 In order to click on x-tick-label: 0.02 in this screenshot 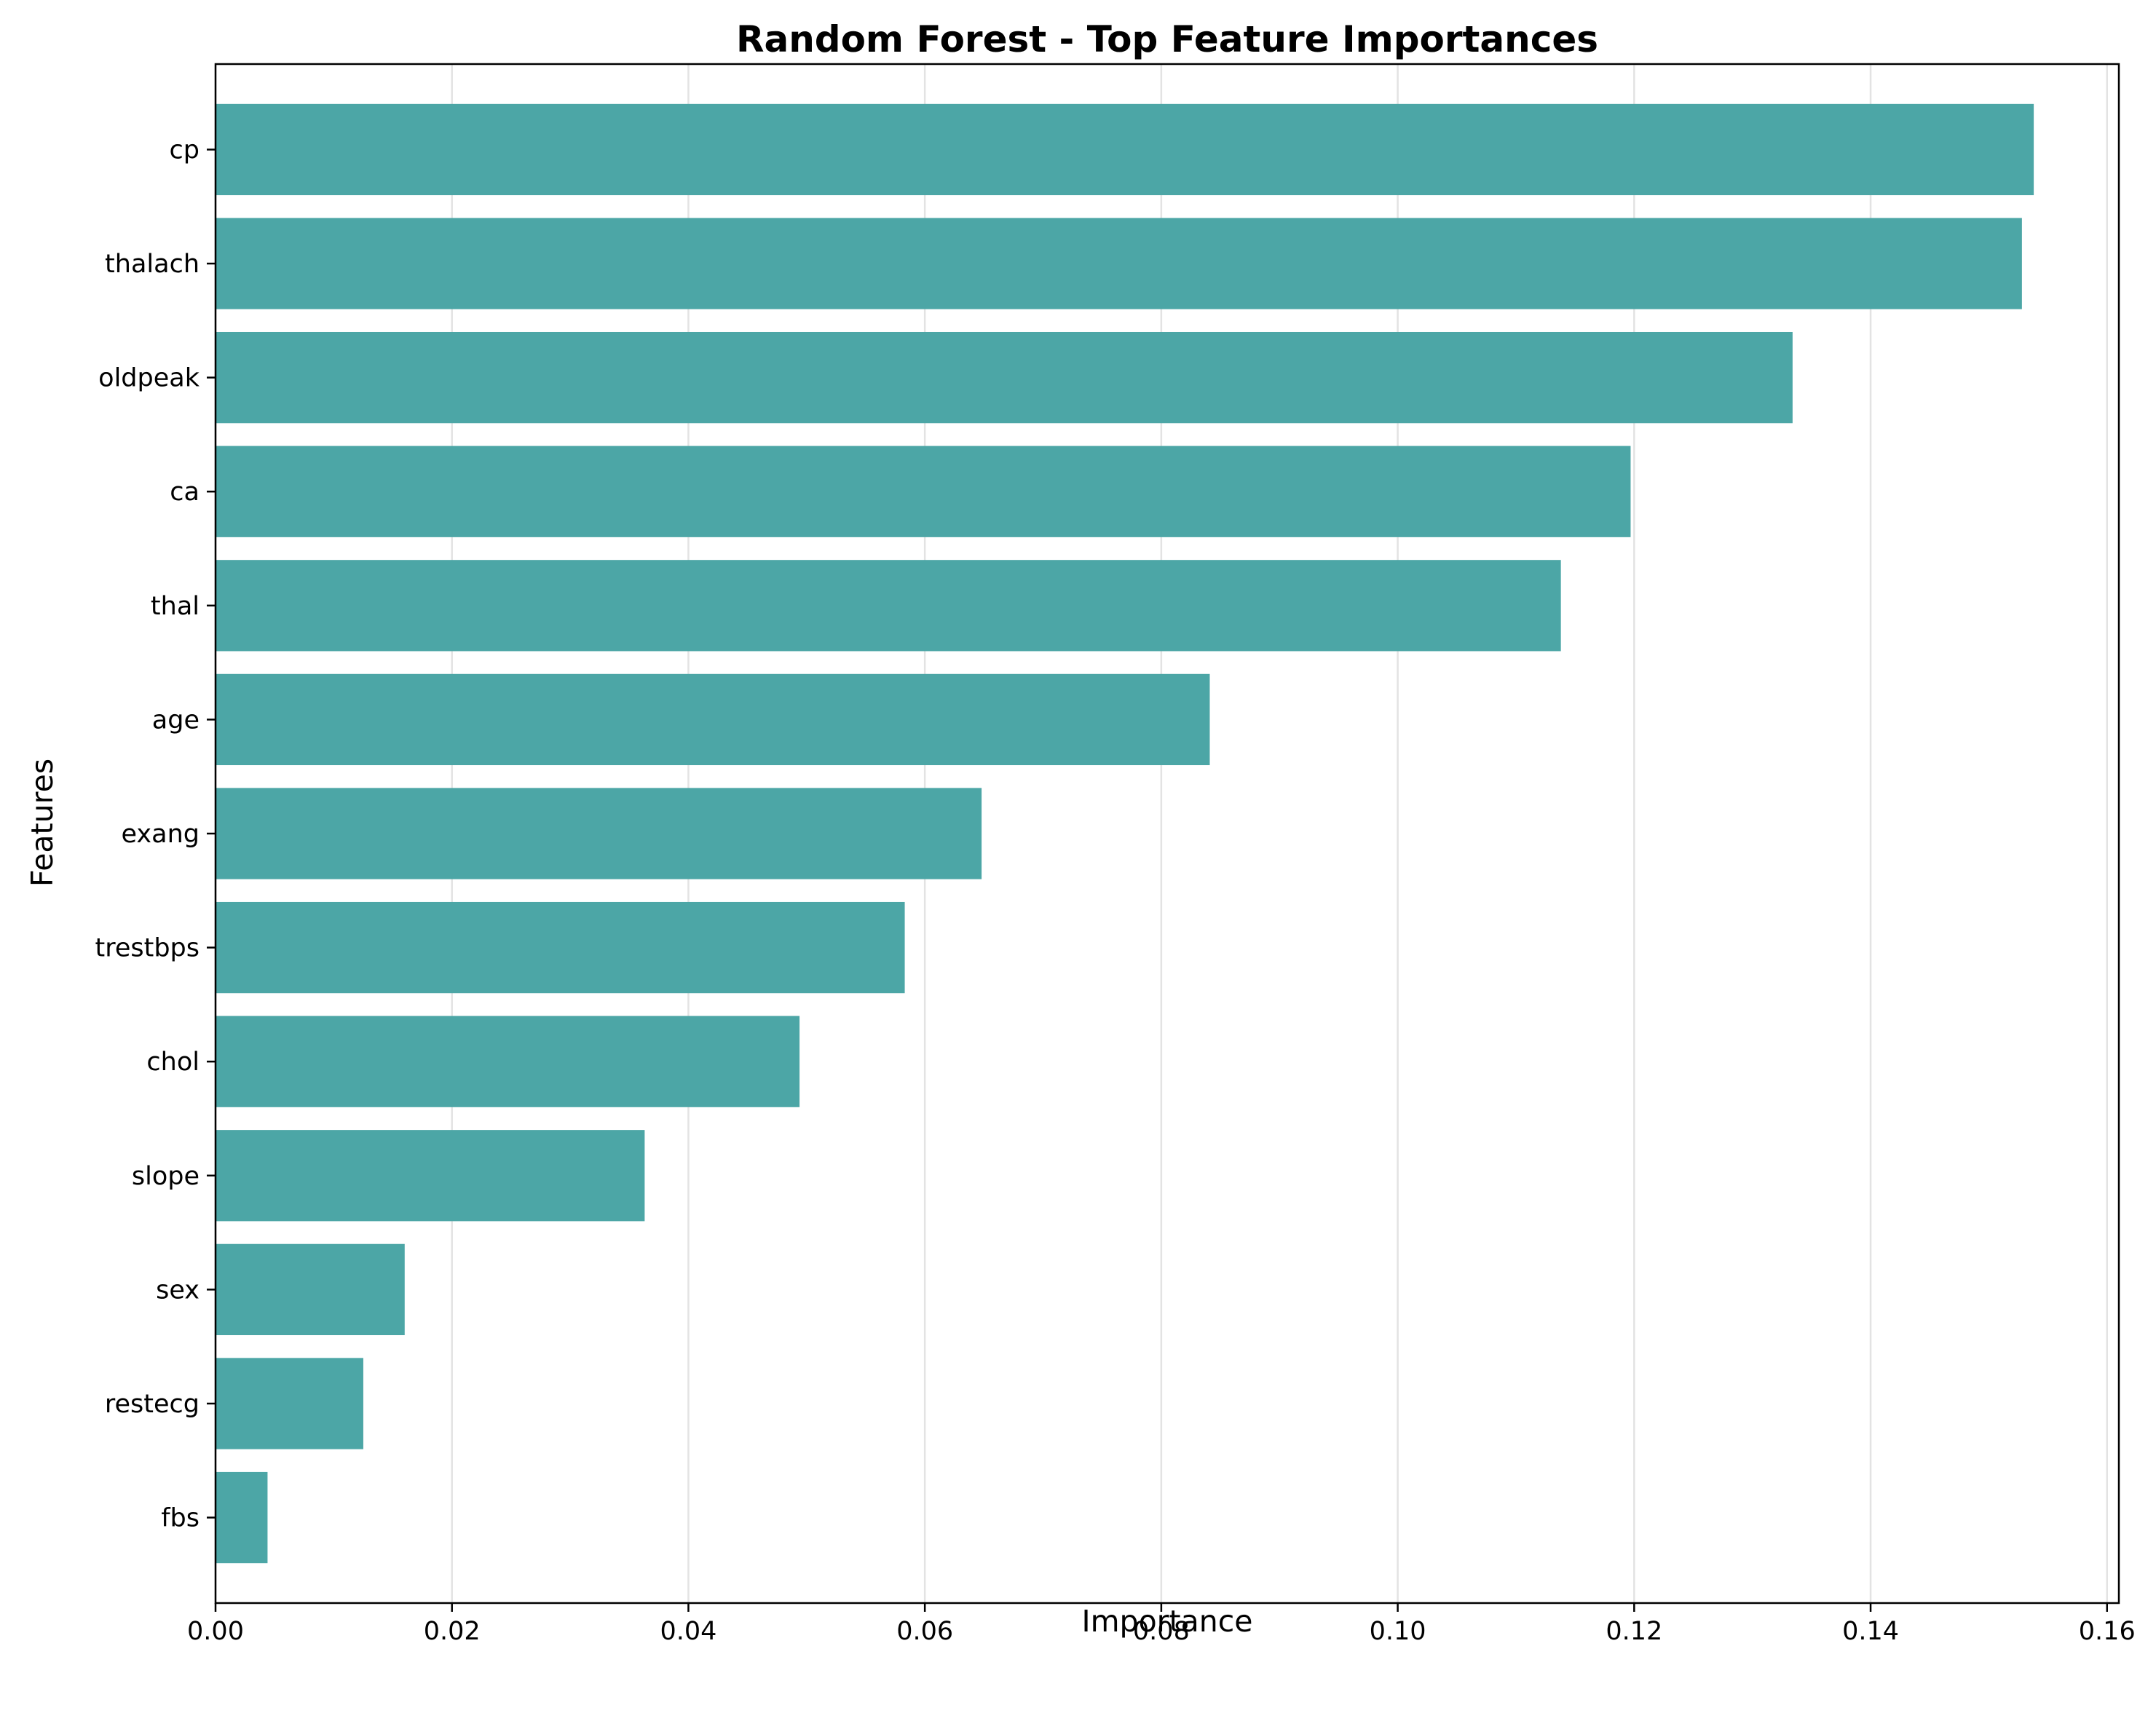, I will do `click(452, 1631)`.